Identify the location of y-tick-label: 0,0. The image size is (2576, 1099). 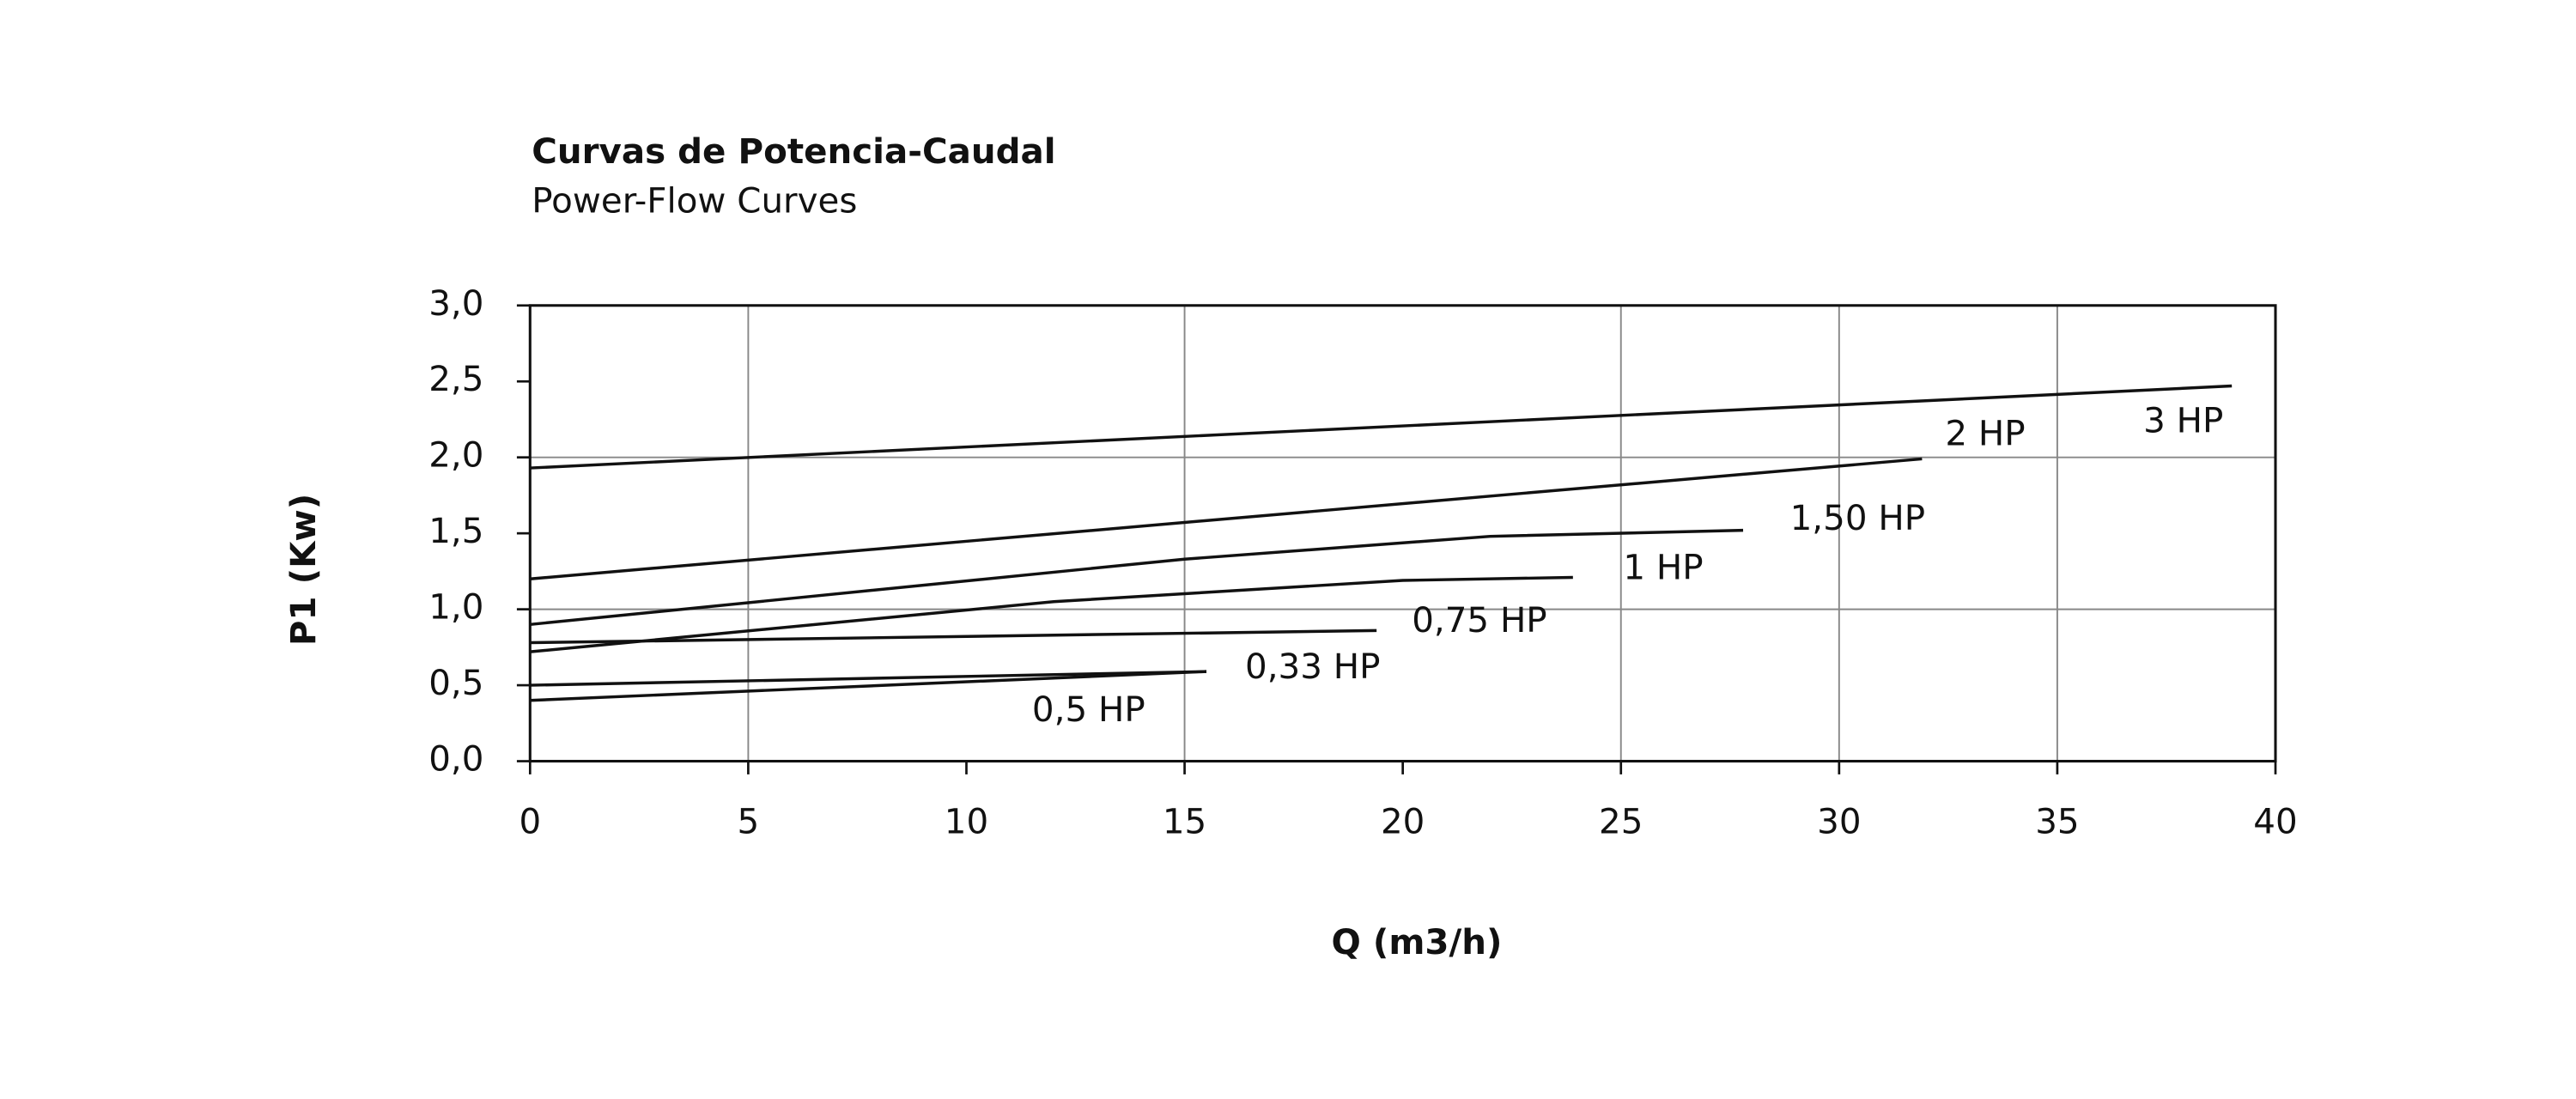
(455, 759).